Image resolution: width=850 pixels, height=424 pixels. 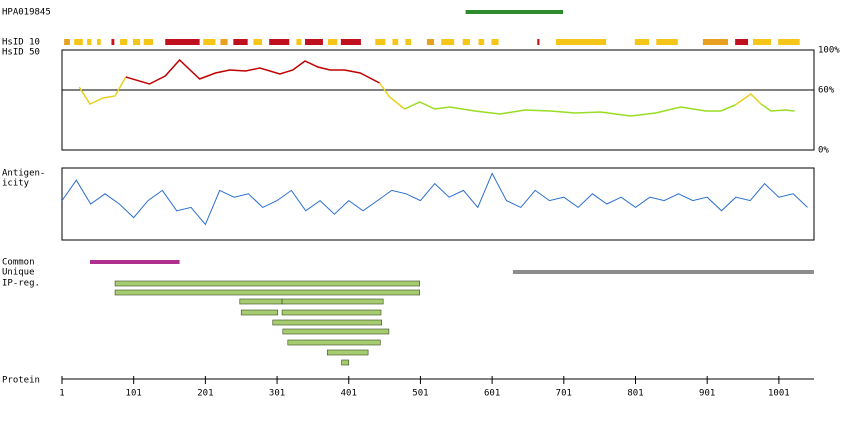 What do you see at coordinates (635, 394) in the screenshot?
I see `x-tick-label: 801` at bounding box center [635, 394].